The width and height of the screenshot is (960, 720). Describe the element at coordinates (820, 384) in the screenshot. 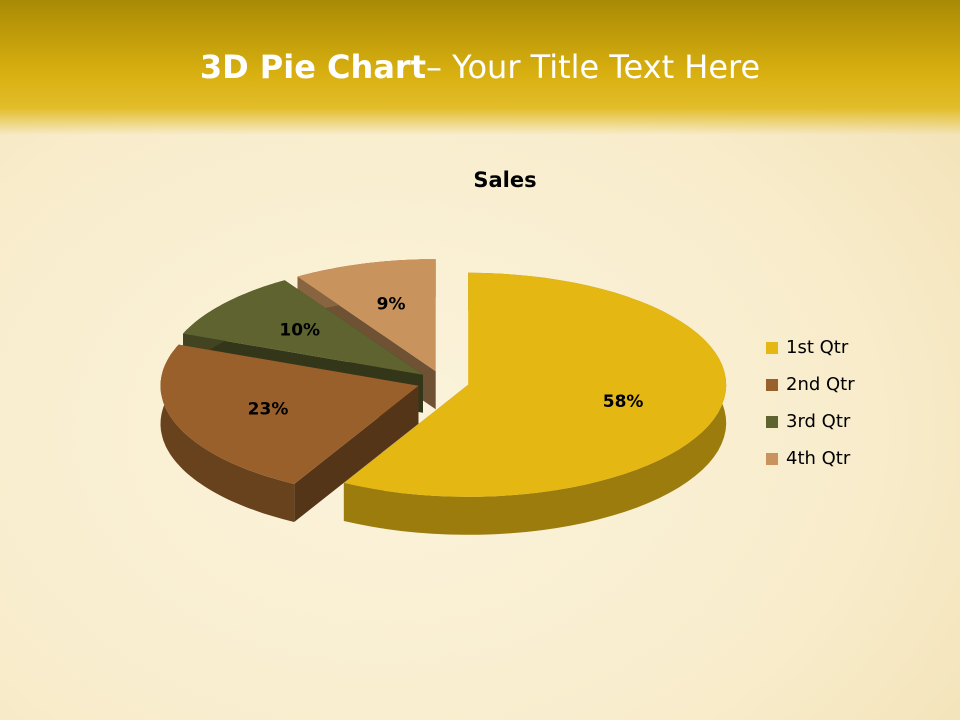

I see `legend-label: 2nd Qtr` at that location.